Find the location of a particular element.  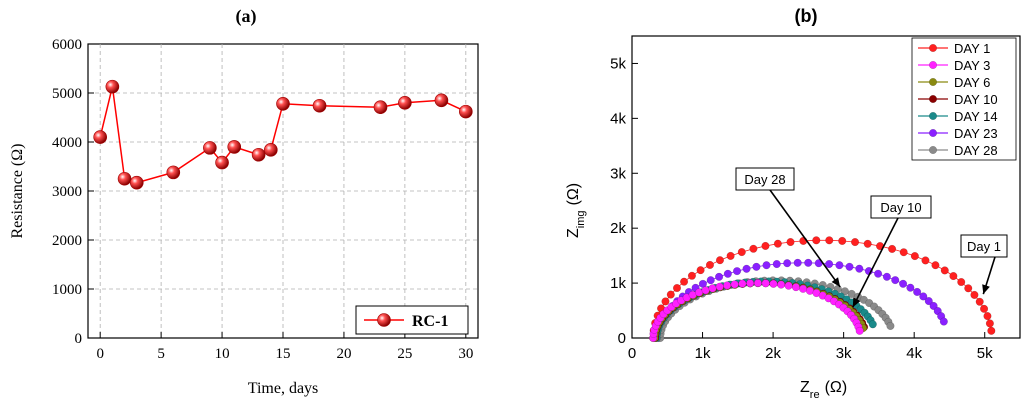

panel-a-y-tick-label: 1000 is located at coordinates (67, 290).